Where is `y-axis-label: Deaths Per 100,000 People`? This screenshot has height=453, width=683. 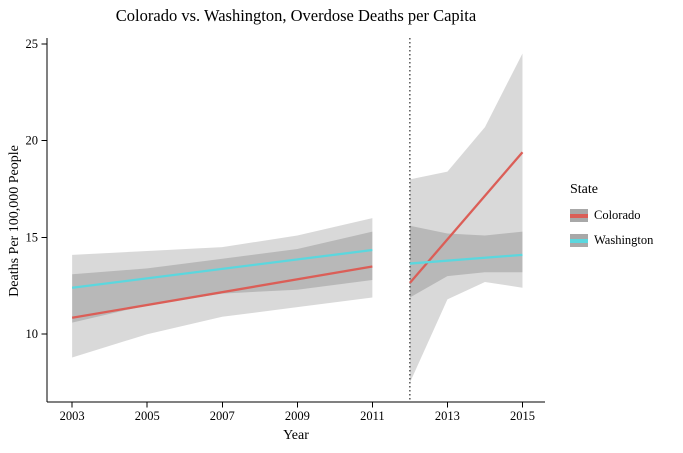 y-axis-label: Deaths Per 100,000 People is located at coordinates (14, 221).